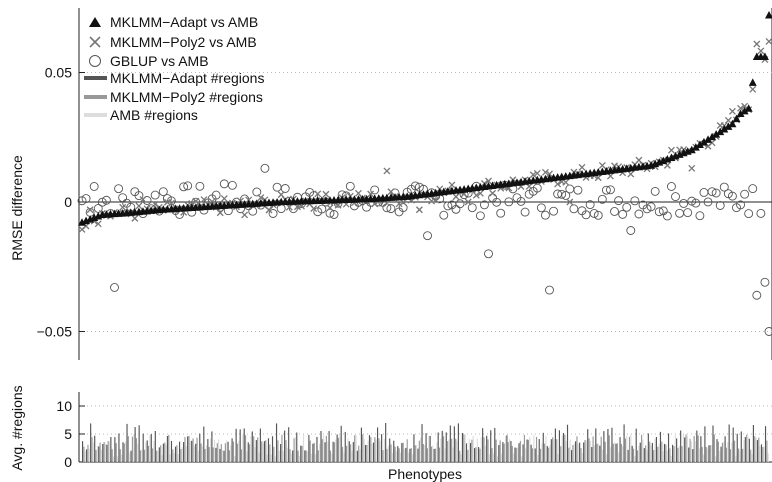 The image size is (772, 482). Describe the element at coordinates (68, 202) in the screenshot. I see `y-tick-label: 0` at that location.